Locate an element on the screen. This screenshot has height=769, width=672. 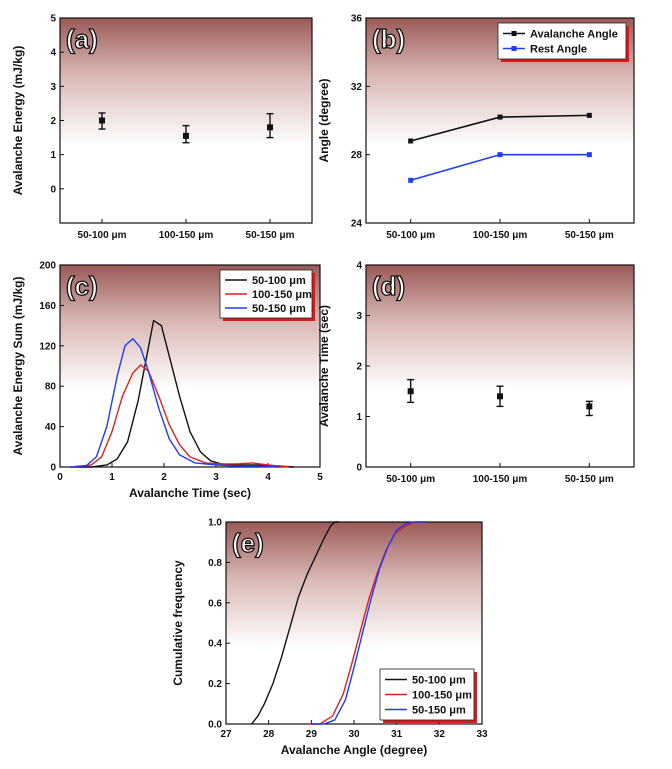
y-tick-label: 160 is located at coordinates (47, 306).